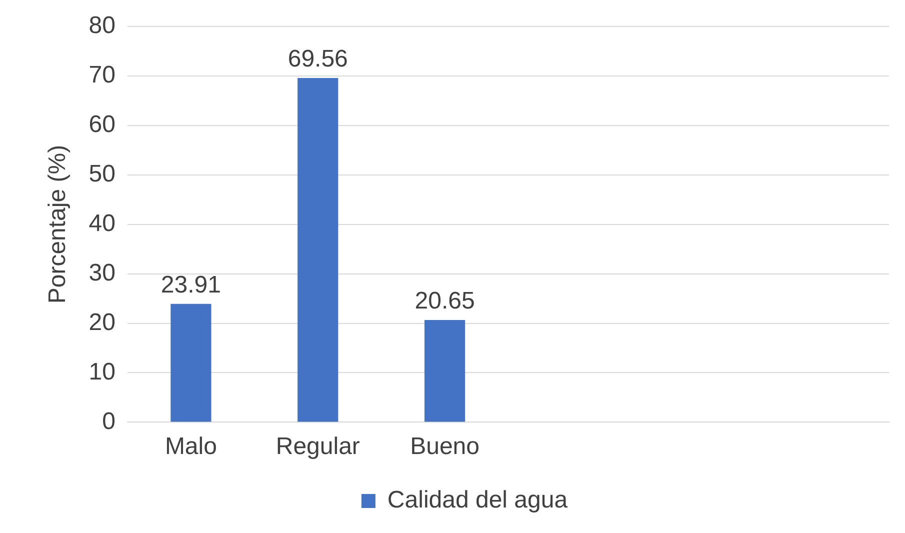 This screenshot has height=533, width=905. Describe the element at coordinates (102, 322) in the screenshot. I see `y-tick-label: 20` at that location.